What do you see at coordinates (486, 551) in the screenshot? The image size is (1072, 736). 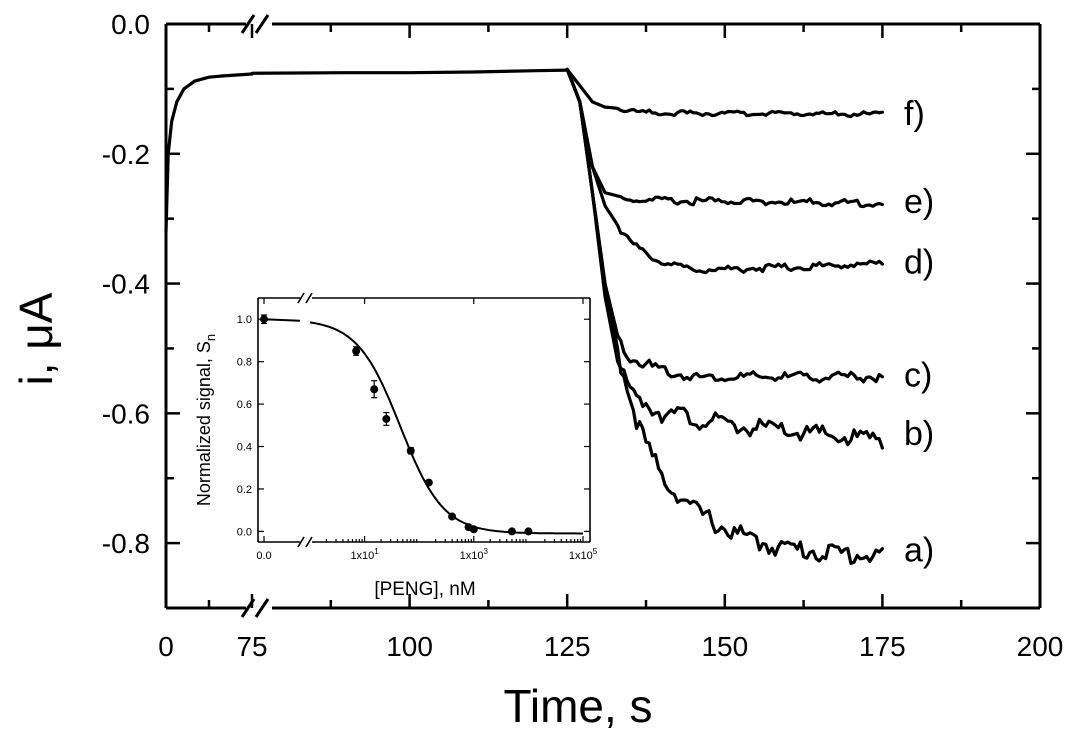 I see `inset-x-tick-exponent: 3` at bounding box center [486, 551].